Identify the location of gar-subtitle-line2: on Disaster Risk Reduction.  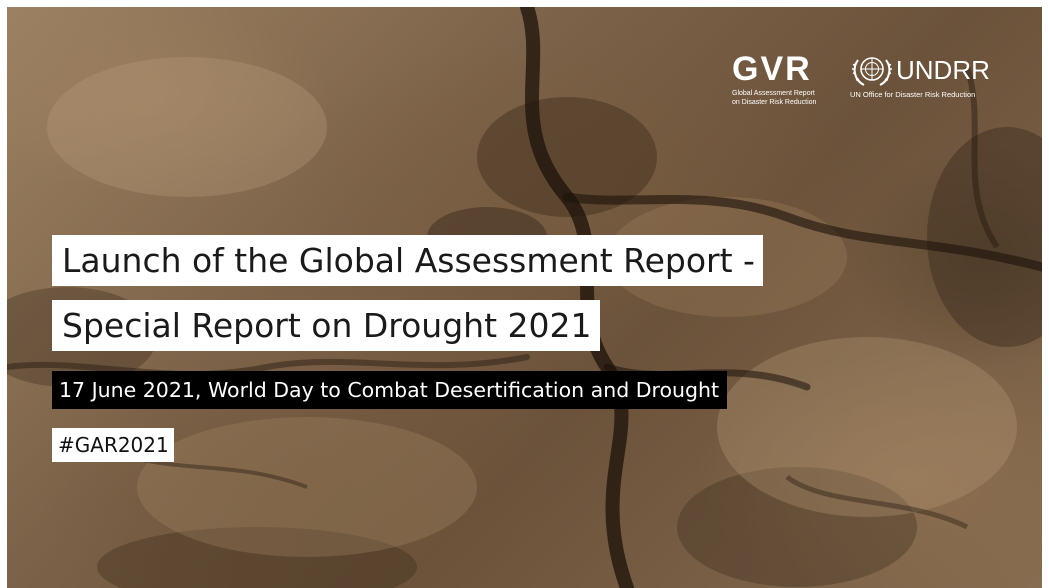
(774, 102).